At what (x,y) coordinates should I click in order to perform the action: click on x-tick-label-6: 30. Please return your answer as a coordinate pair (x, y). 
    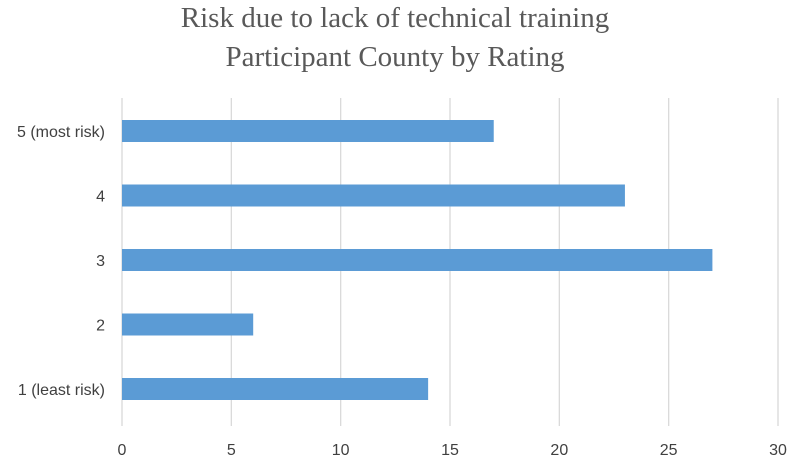
    Looking at the image, I should click on (778, 449).